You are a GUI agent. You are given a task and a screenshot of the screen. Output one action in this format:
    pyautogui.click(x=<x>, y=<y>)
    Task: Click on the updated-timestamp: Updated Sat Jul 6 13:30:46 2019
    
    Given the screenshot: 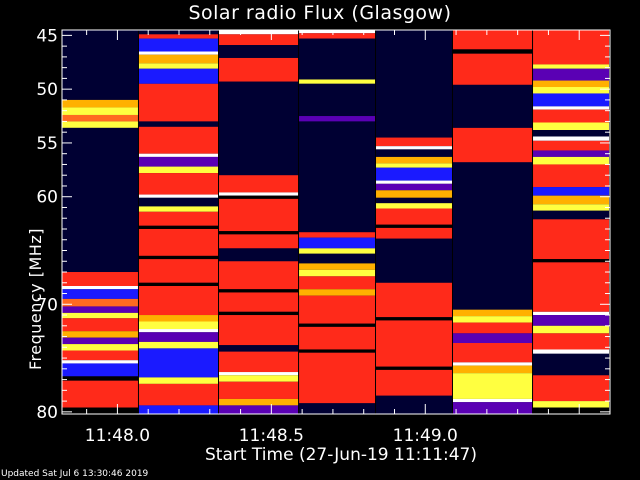 What is the action you would take?
    pyautogui.click(x=75, y=474)
    